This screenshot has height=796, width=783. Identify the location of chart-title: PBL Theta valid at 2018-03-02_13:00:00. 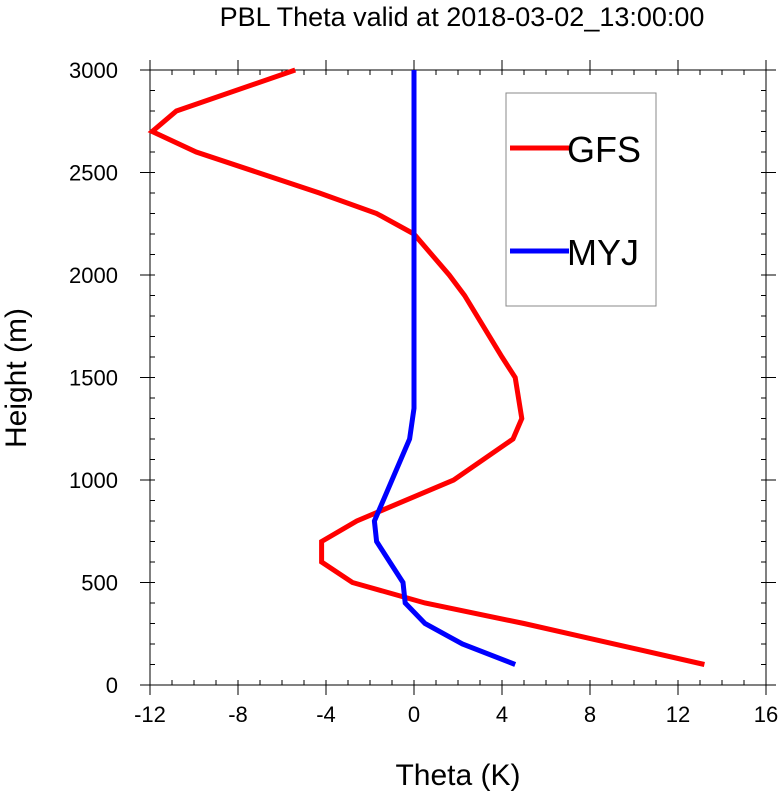
(462, 17).